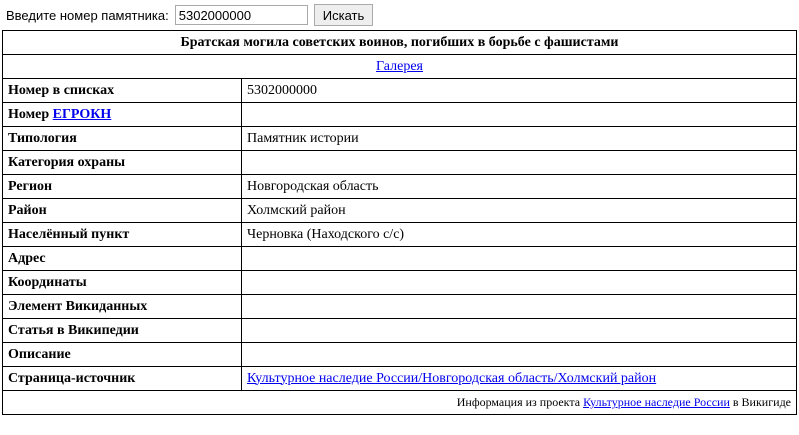  I want to click on label-text: Регион, so click(30, 186).